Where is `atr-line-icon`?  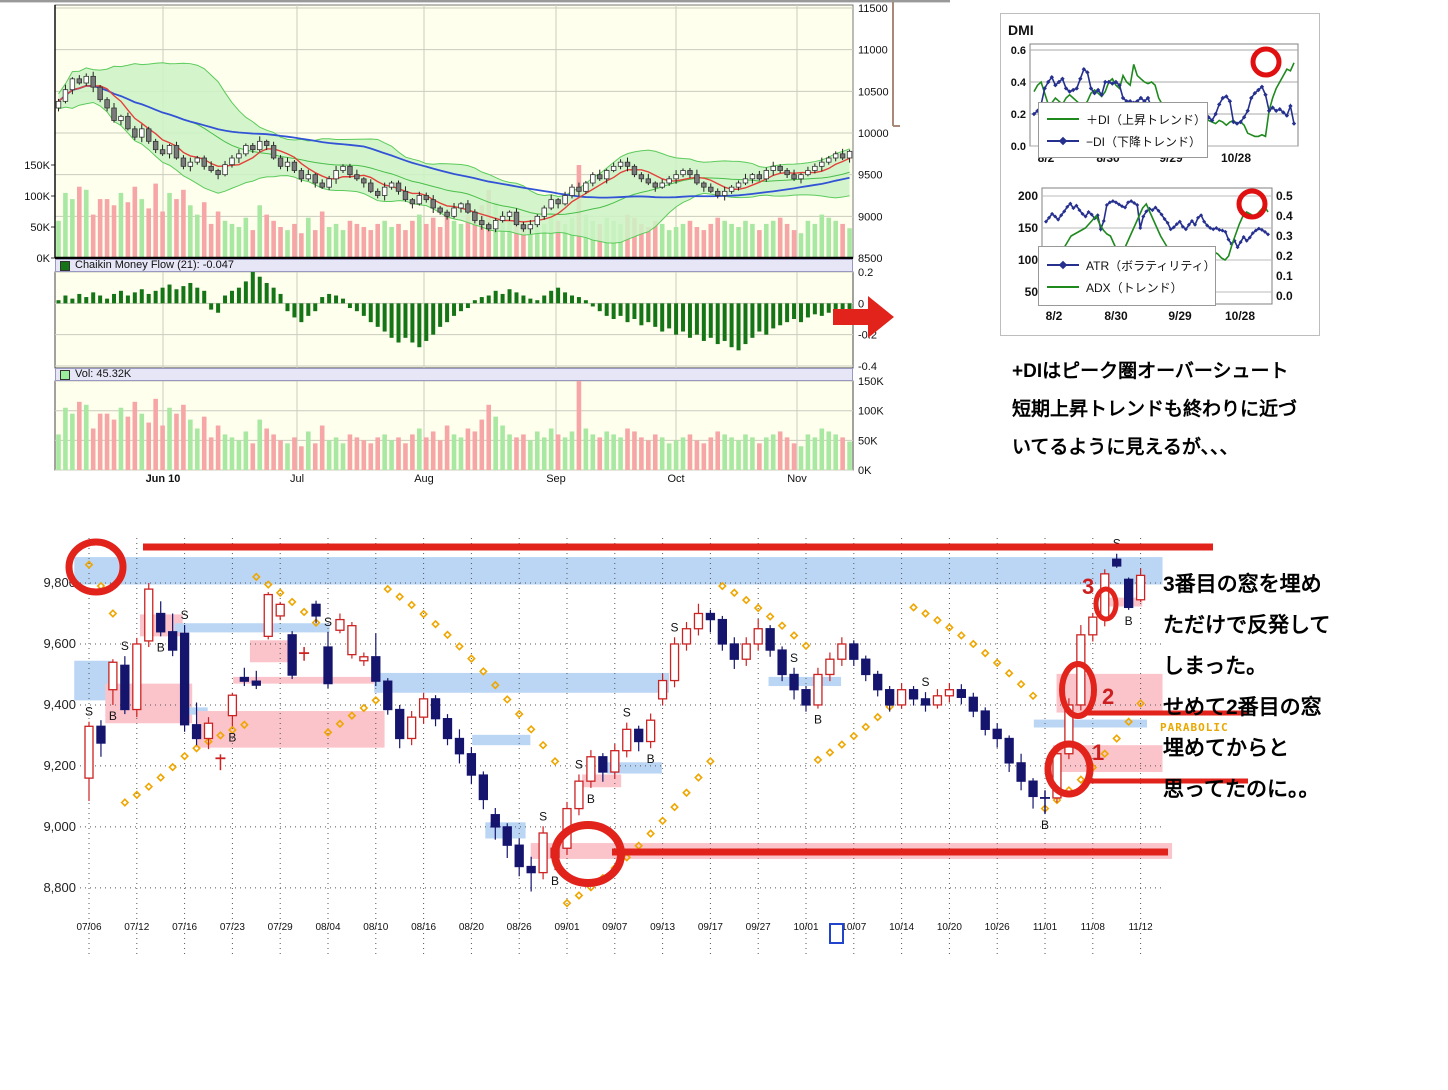
atr-line-icon is located at coordinates (1063, 265).